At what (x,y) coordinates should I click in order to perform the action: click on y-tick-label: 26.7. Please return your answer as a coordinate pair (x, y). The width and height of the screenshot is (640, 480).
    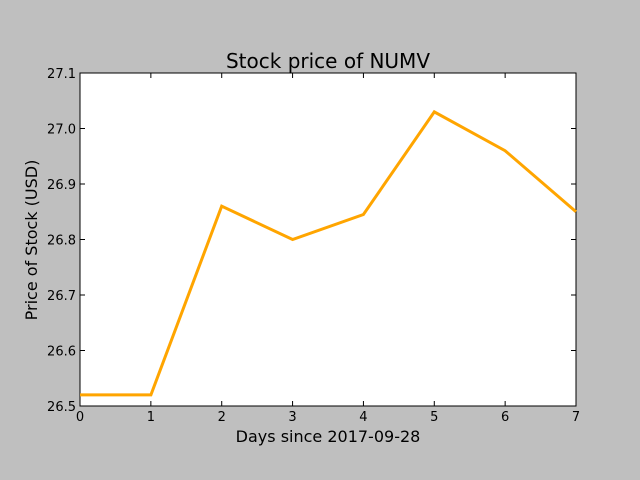
    Looking at the image, I should click on (61, 296).